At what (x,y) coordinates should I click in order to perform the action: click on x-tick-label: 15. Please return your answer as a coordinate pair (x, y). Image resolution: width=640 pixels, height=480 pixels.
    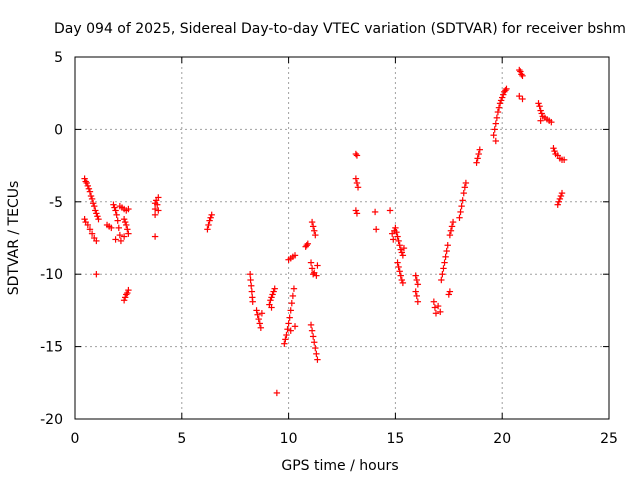
    Looking at the image, I should click on (395, 439).